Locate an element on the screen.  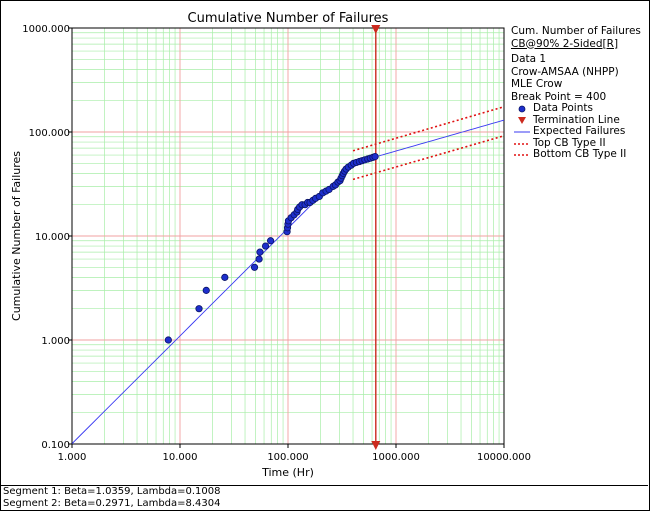
legend-entry-termination-line: Termination Line is located at coordinates (580, 120).